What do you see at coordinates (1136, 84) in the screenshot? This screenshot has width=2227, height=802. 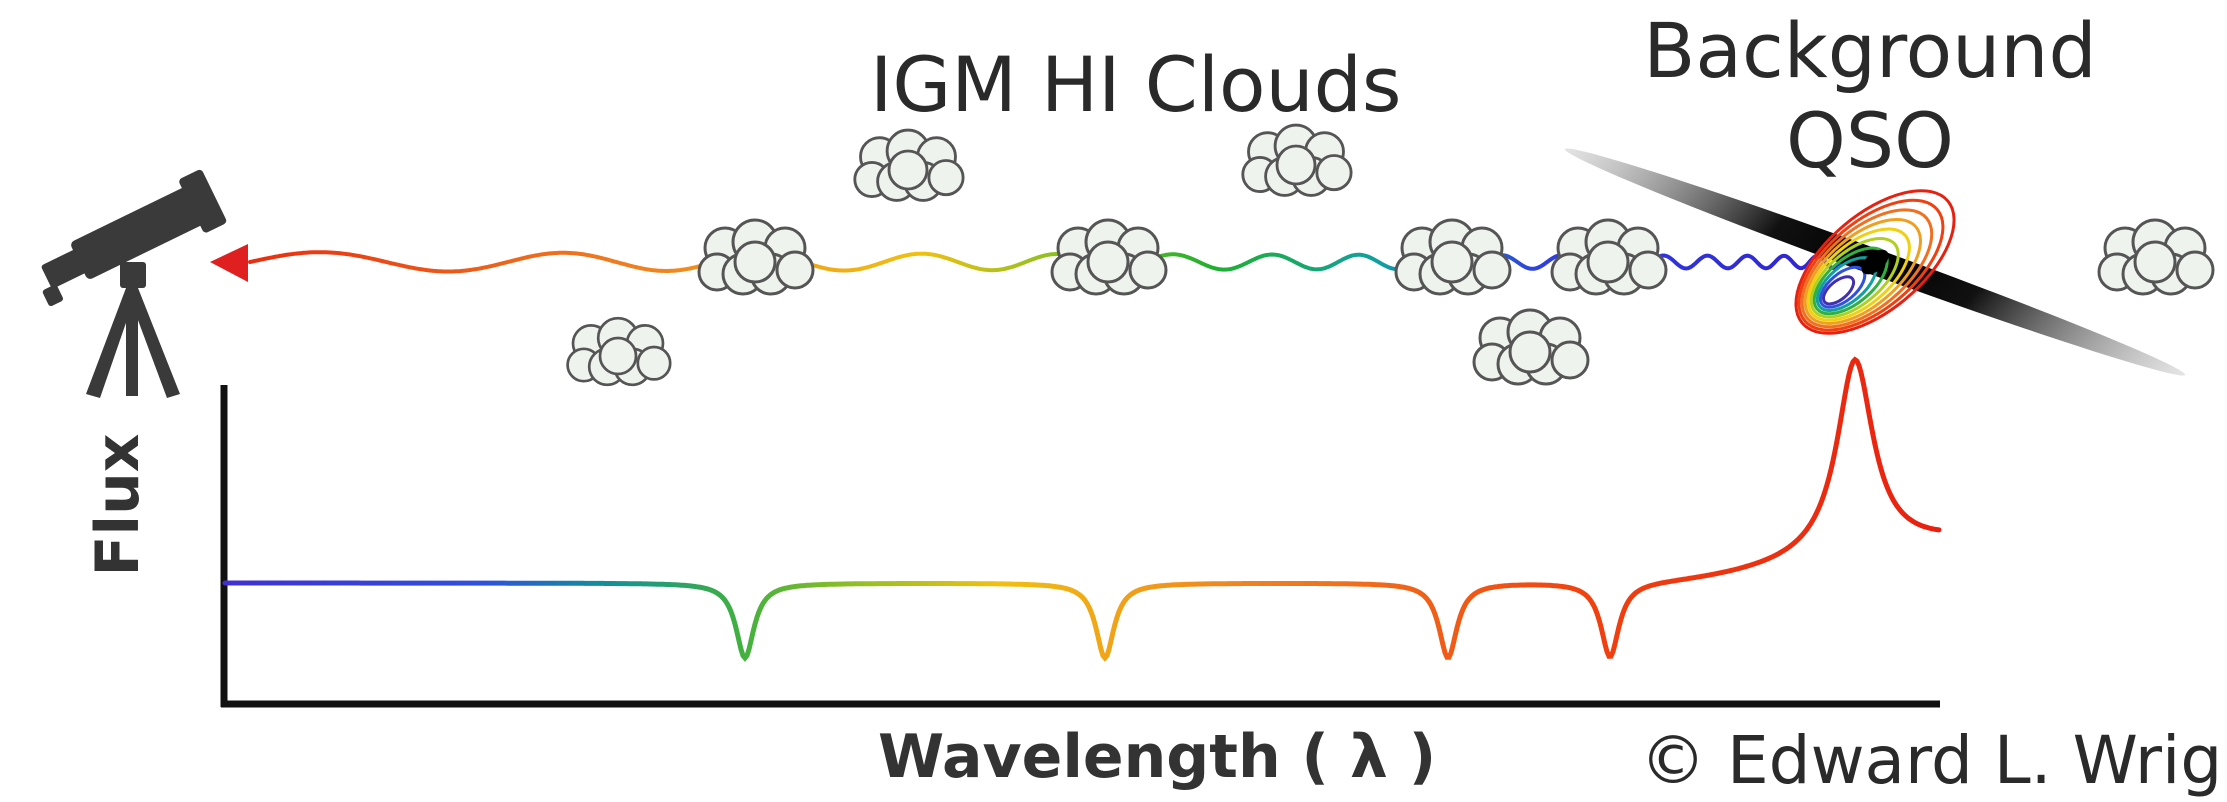 I see `clouds-title: IGM HI Clouds` at bounding box center [1136, 84].